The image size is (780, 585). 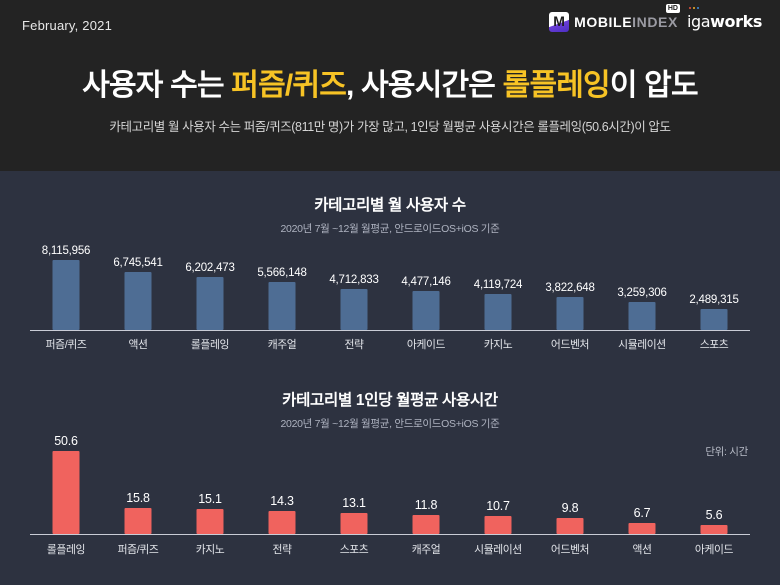 I want to click on bar-slot: 13.1 스포츠, so click(x=354, y=501).